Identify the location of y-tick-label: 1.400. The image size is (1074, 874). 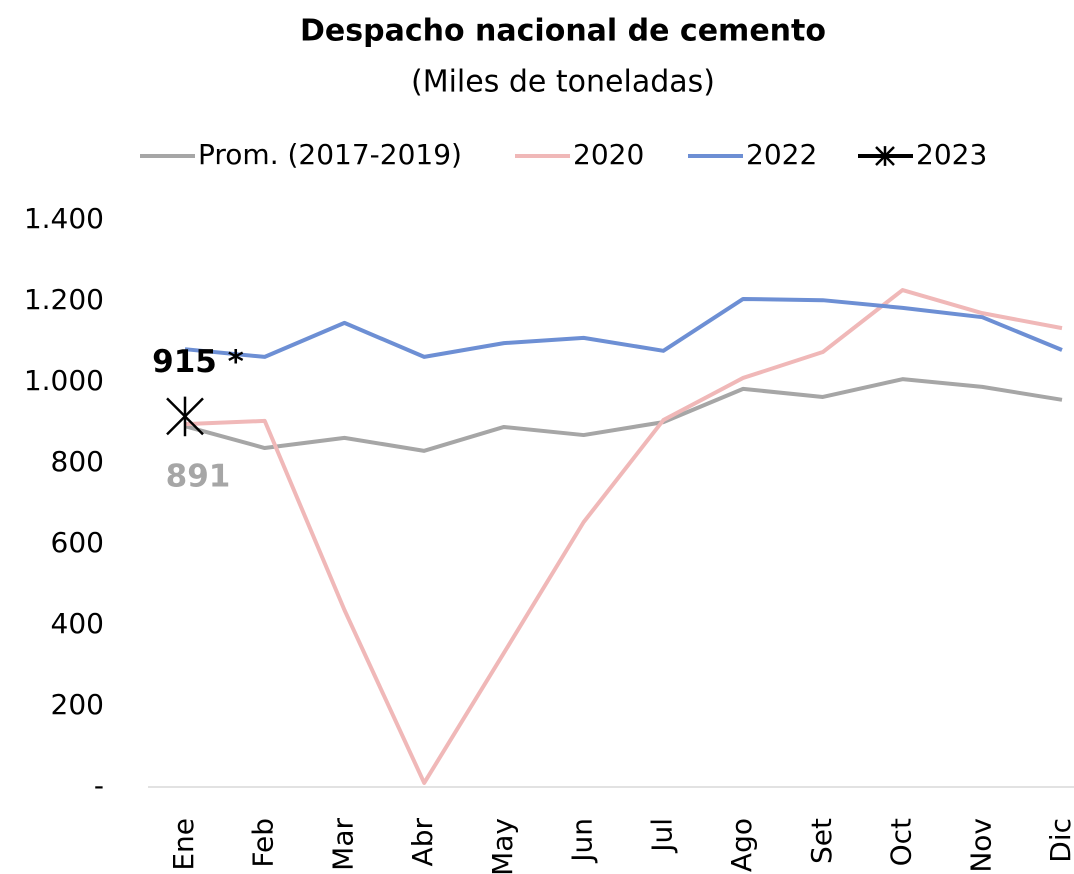
(64, 218).